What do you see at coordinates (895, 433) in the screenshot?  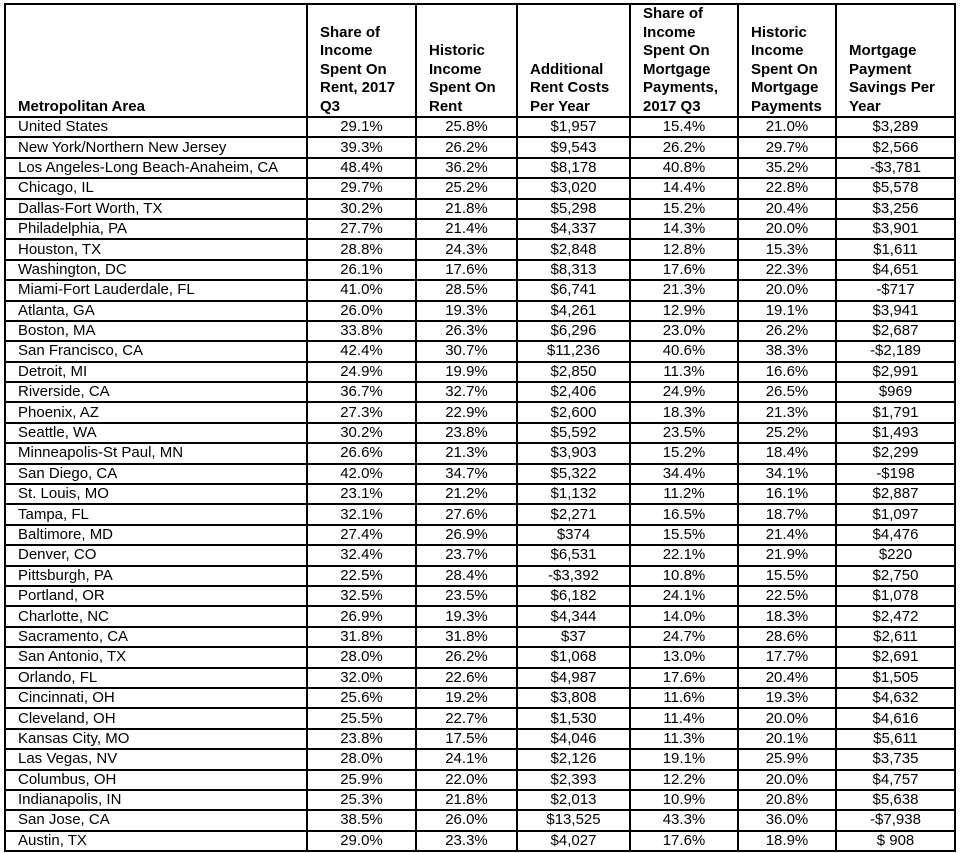 I see `cell-mortgage-savings: $1,493` at bounding box center [895, 433].